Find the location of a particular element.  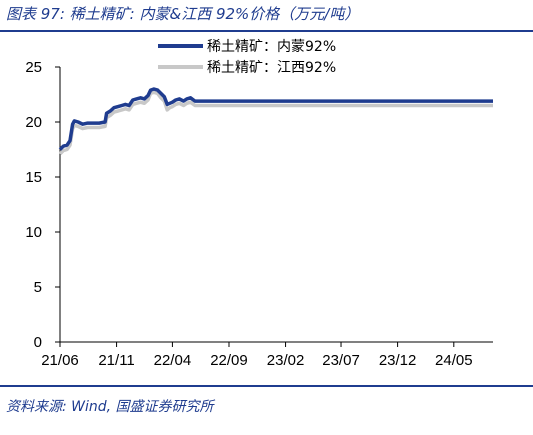

x-tick-label: 23/07 is located at coordinates (341, 360).